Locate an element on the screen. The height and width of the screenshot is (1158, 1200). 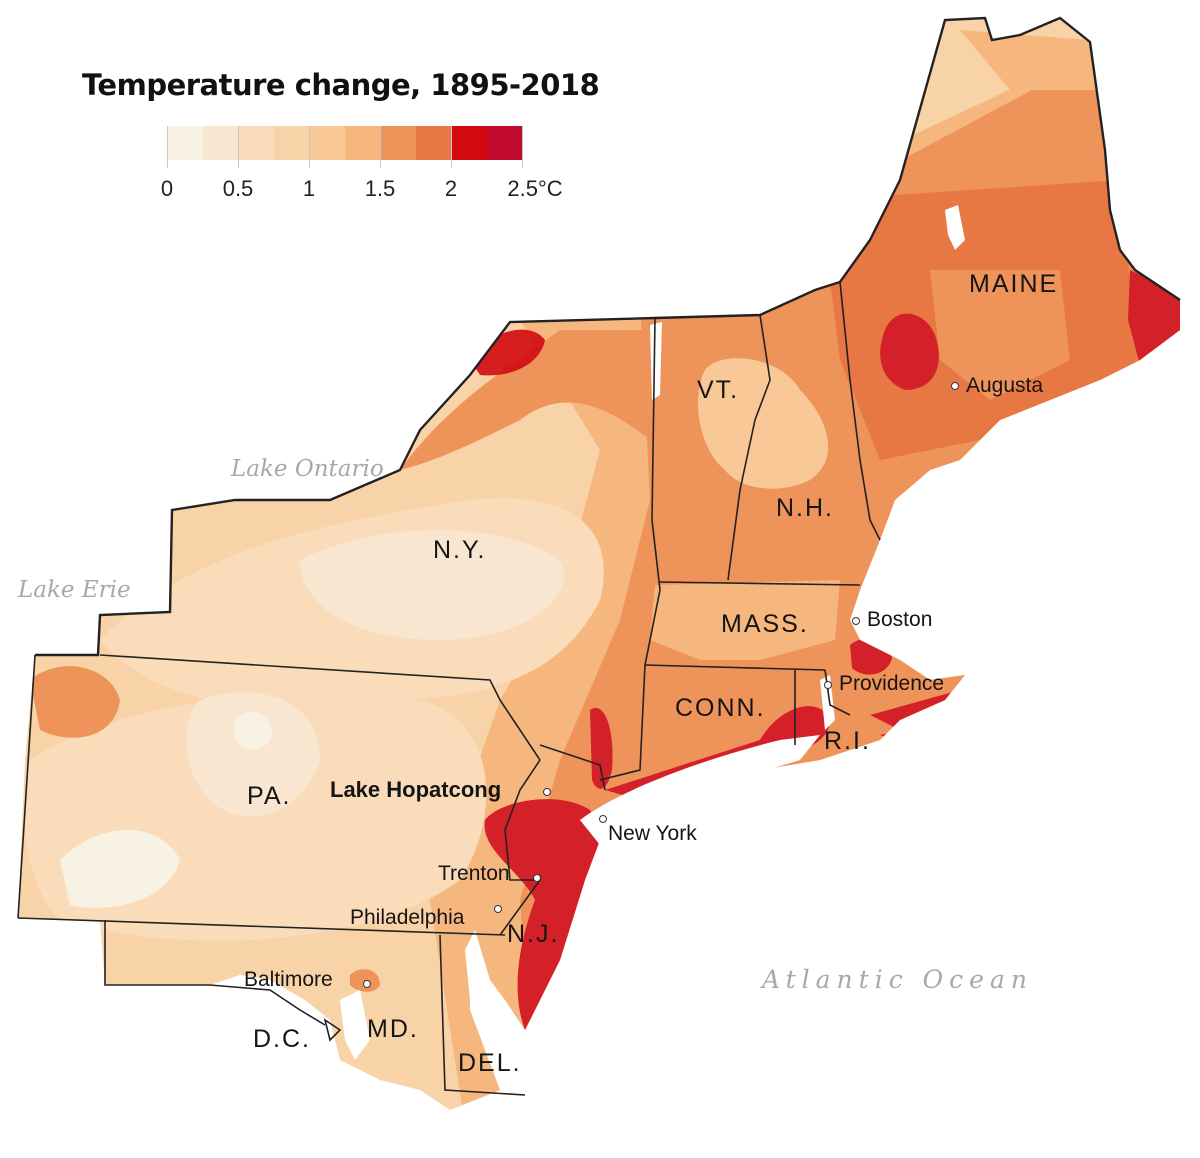
state-label-dc: D.C. is located at coordinates (282, 1039).